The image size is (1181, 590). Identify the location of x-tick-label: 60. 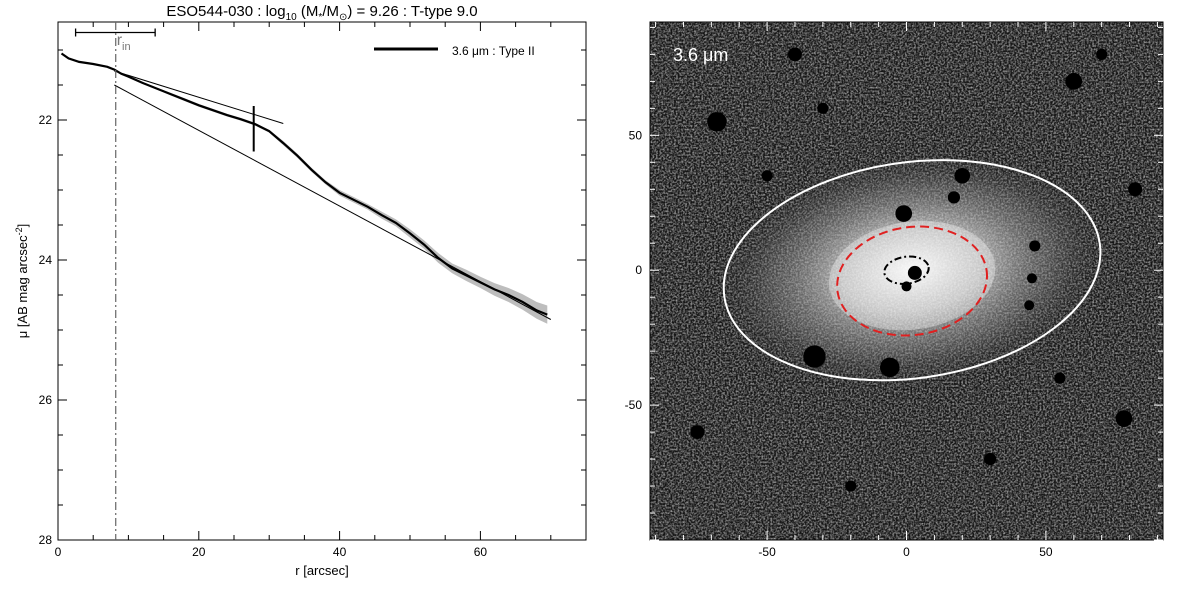
(481, 552).